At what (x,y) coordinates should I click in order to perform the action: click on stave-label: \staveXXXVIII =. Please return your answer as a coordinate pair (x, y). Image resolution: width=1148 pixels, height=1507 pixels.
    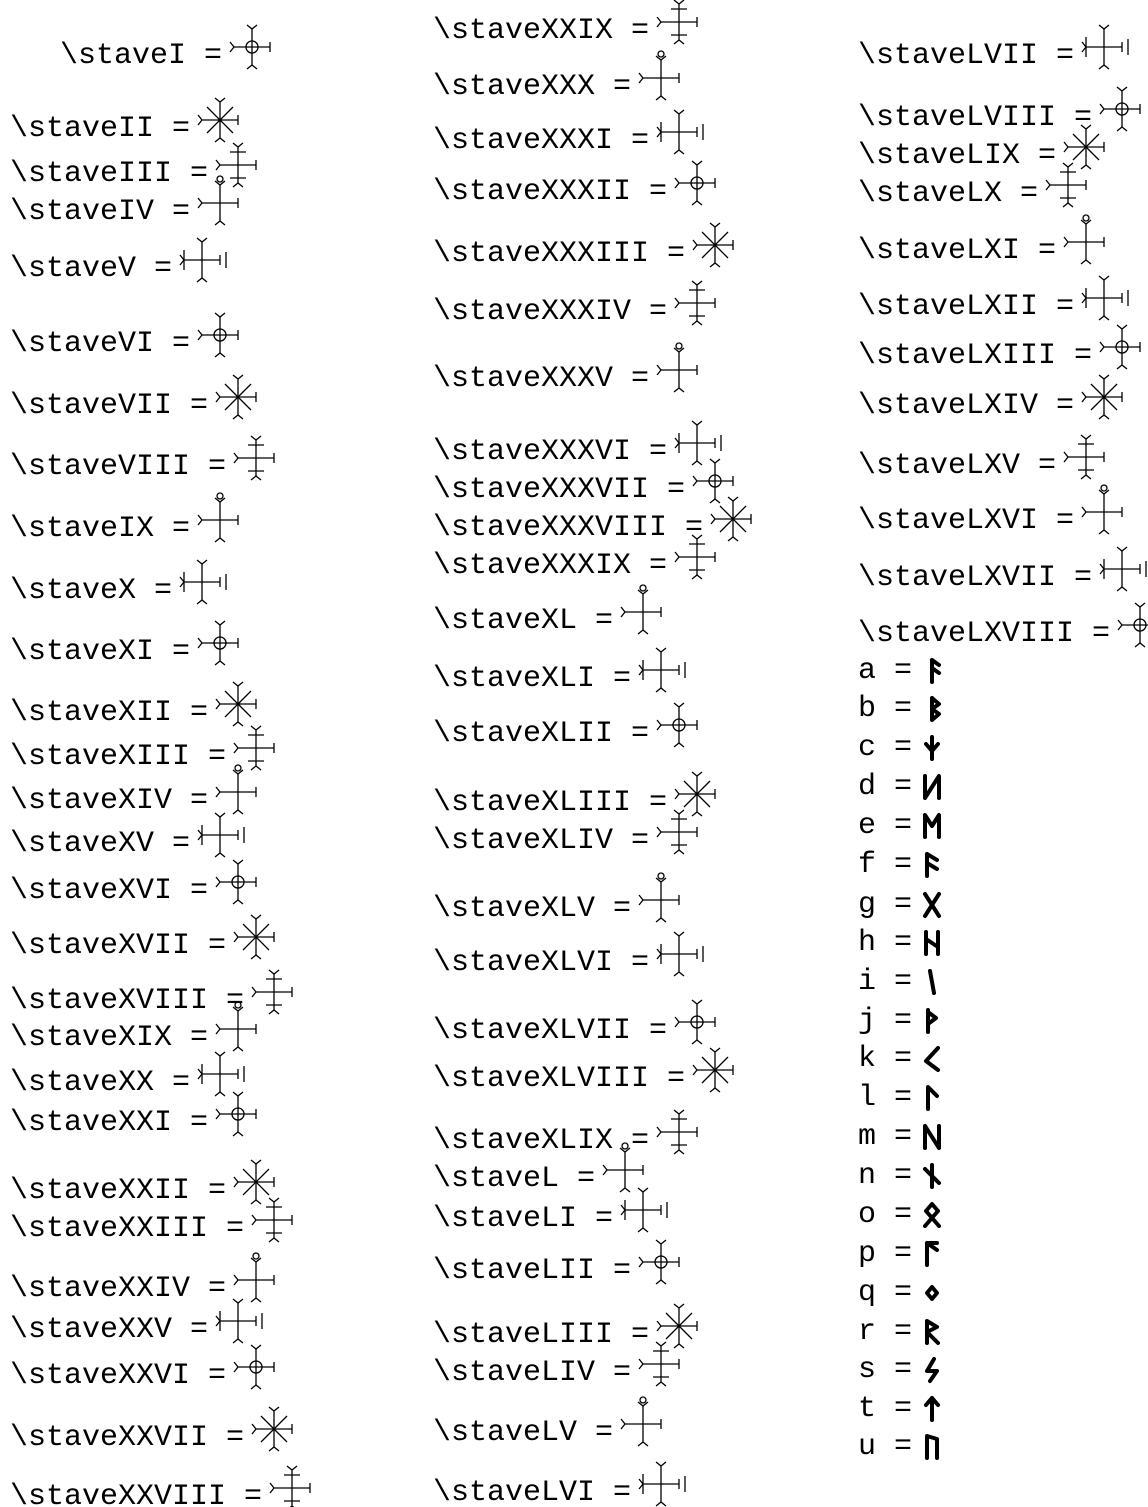
    Looking at the image, I should click on (568, 528).